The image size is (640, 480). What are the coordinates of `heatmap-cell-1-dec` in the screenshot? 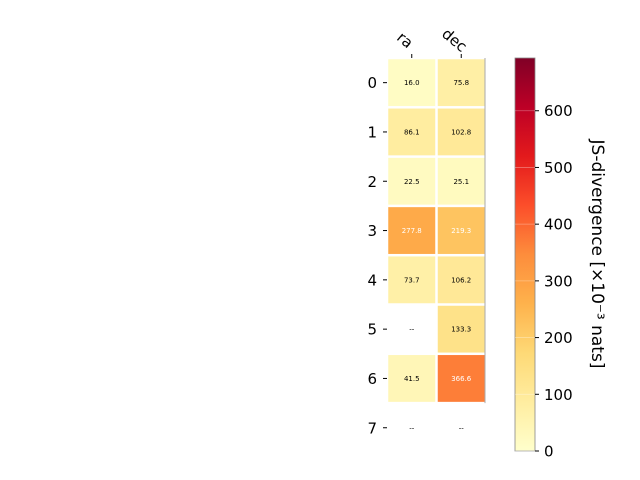 It's located at (461, 132).